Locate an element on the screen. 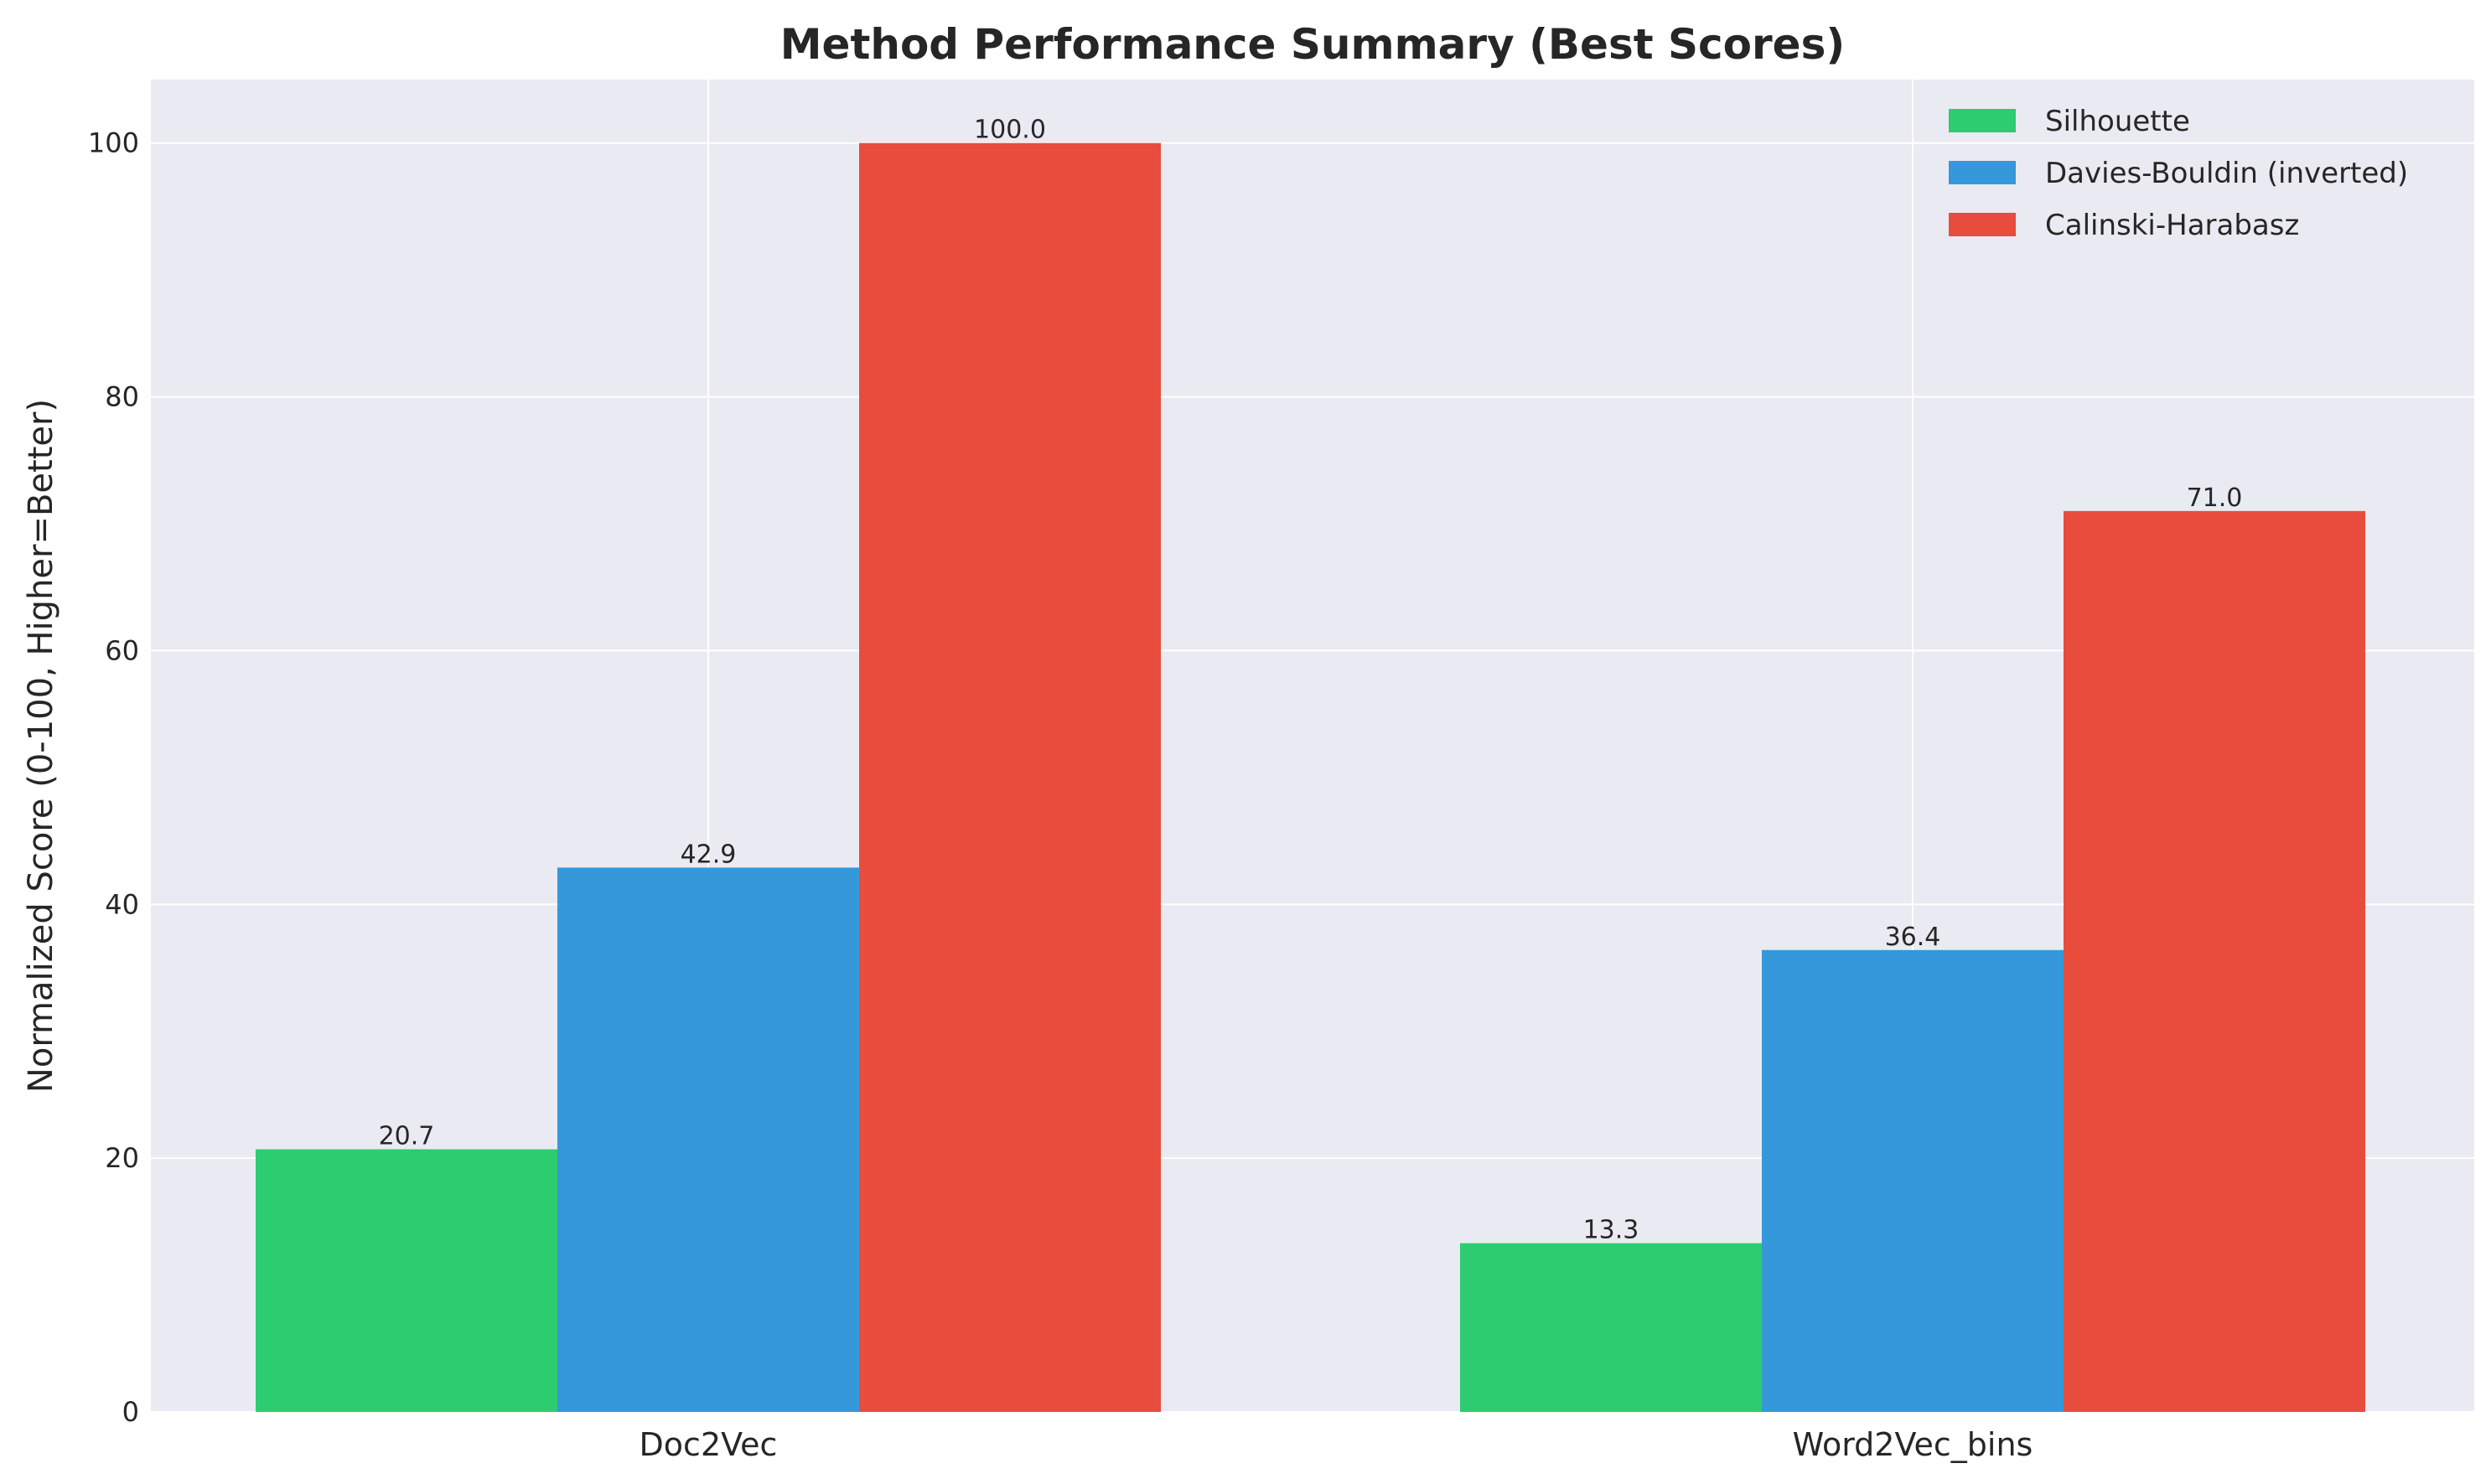 The image size is (2491, 1484). legend-label: Davies-Bouldin (inverted) is located at coordinates (2226, 173).